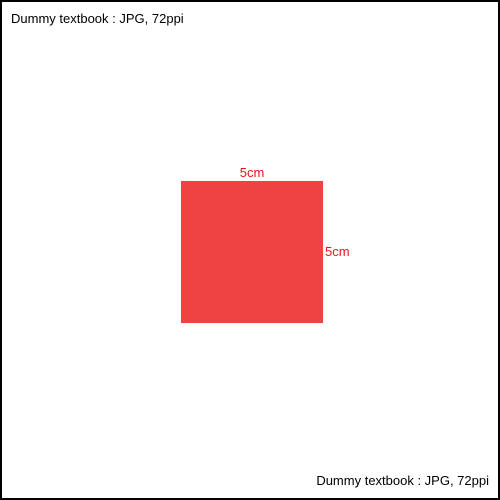  Describe the element at coordinates (252, 173) in the screenshot. I see `width-dimension-label: 5cm` at that location.